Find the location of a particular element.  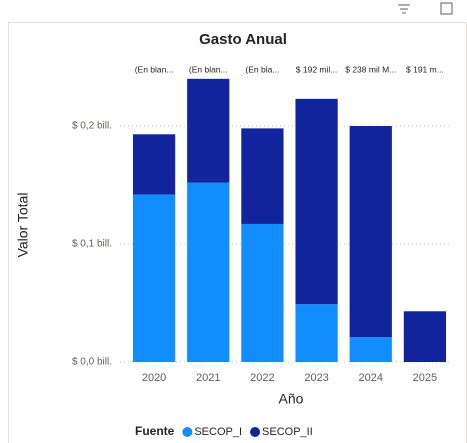

x-tick-label: 2022 is located at coordinates (262, 378).